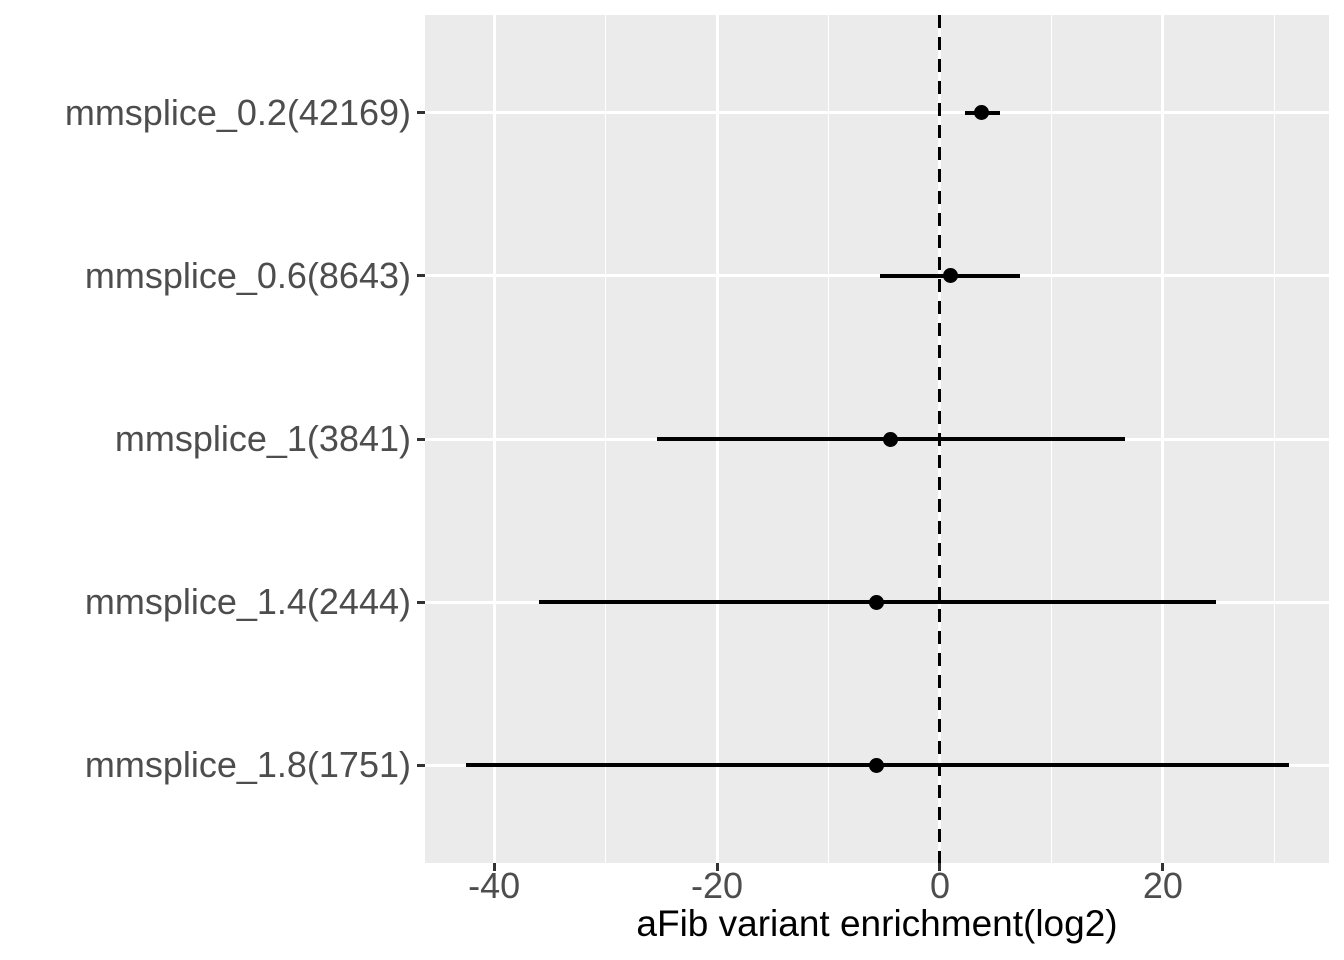  Describe the element at coordinates (494, 885) in the screenshot. I see `x-axis-tick-label: -40` at that location.